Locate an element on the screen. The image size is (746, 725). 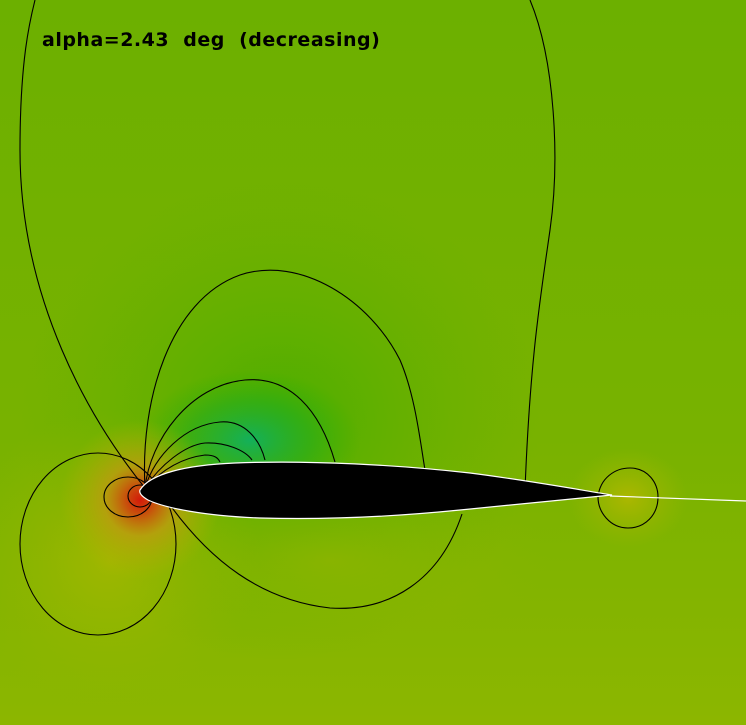
contour-stagnation-outer is located at coordinates (98, 544).